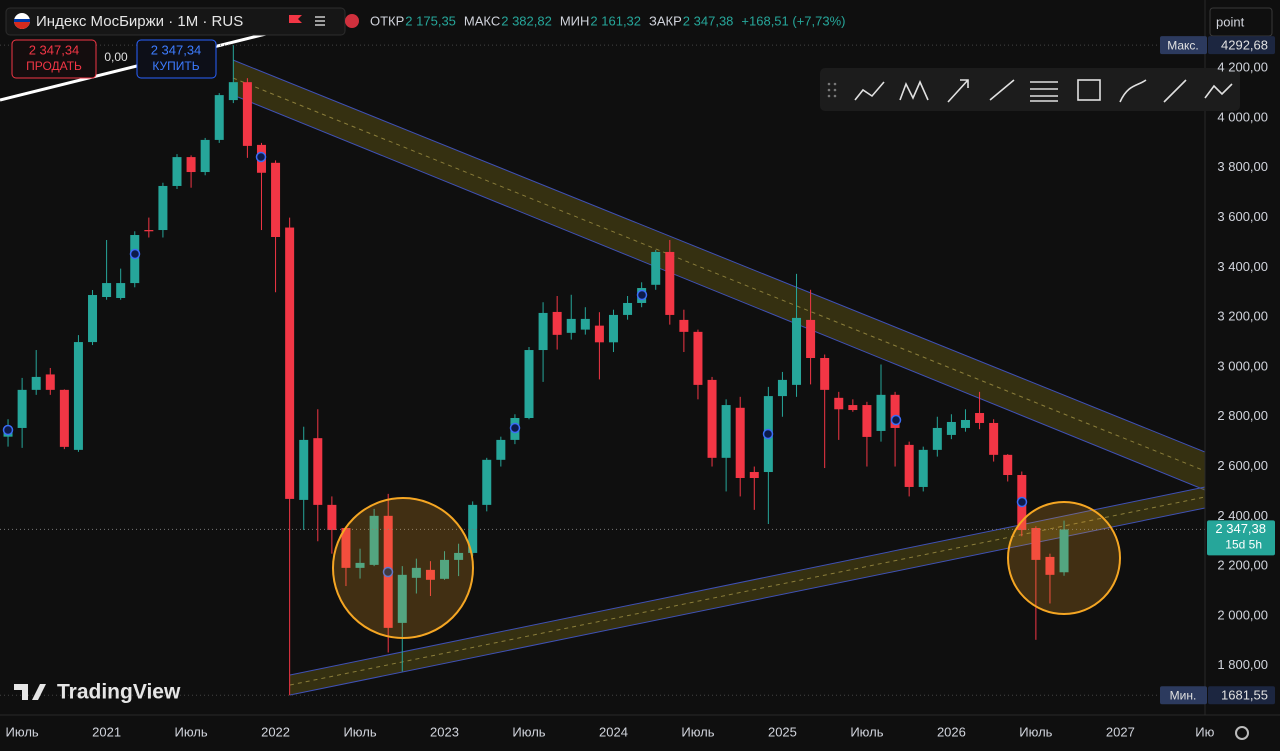  I want to click on sell-button, so click(54, 59).